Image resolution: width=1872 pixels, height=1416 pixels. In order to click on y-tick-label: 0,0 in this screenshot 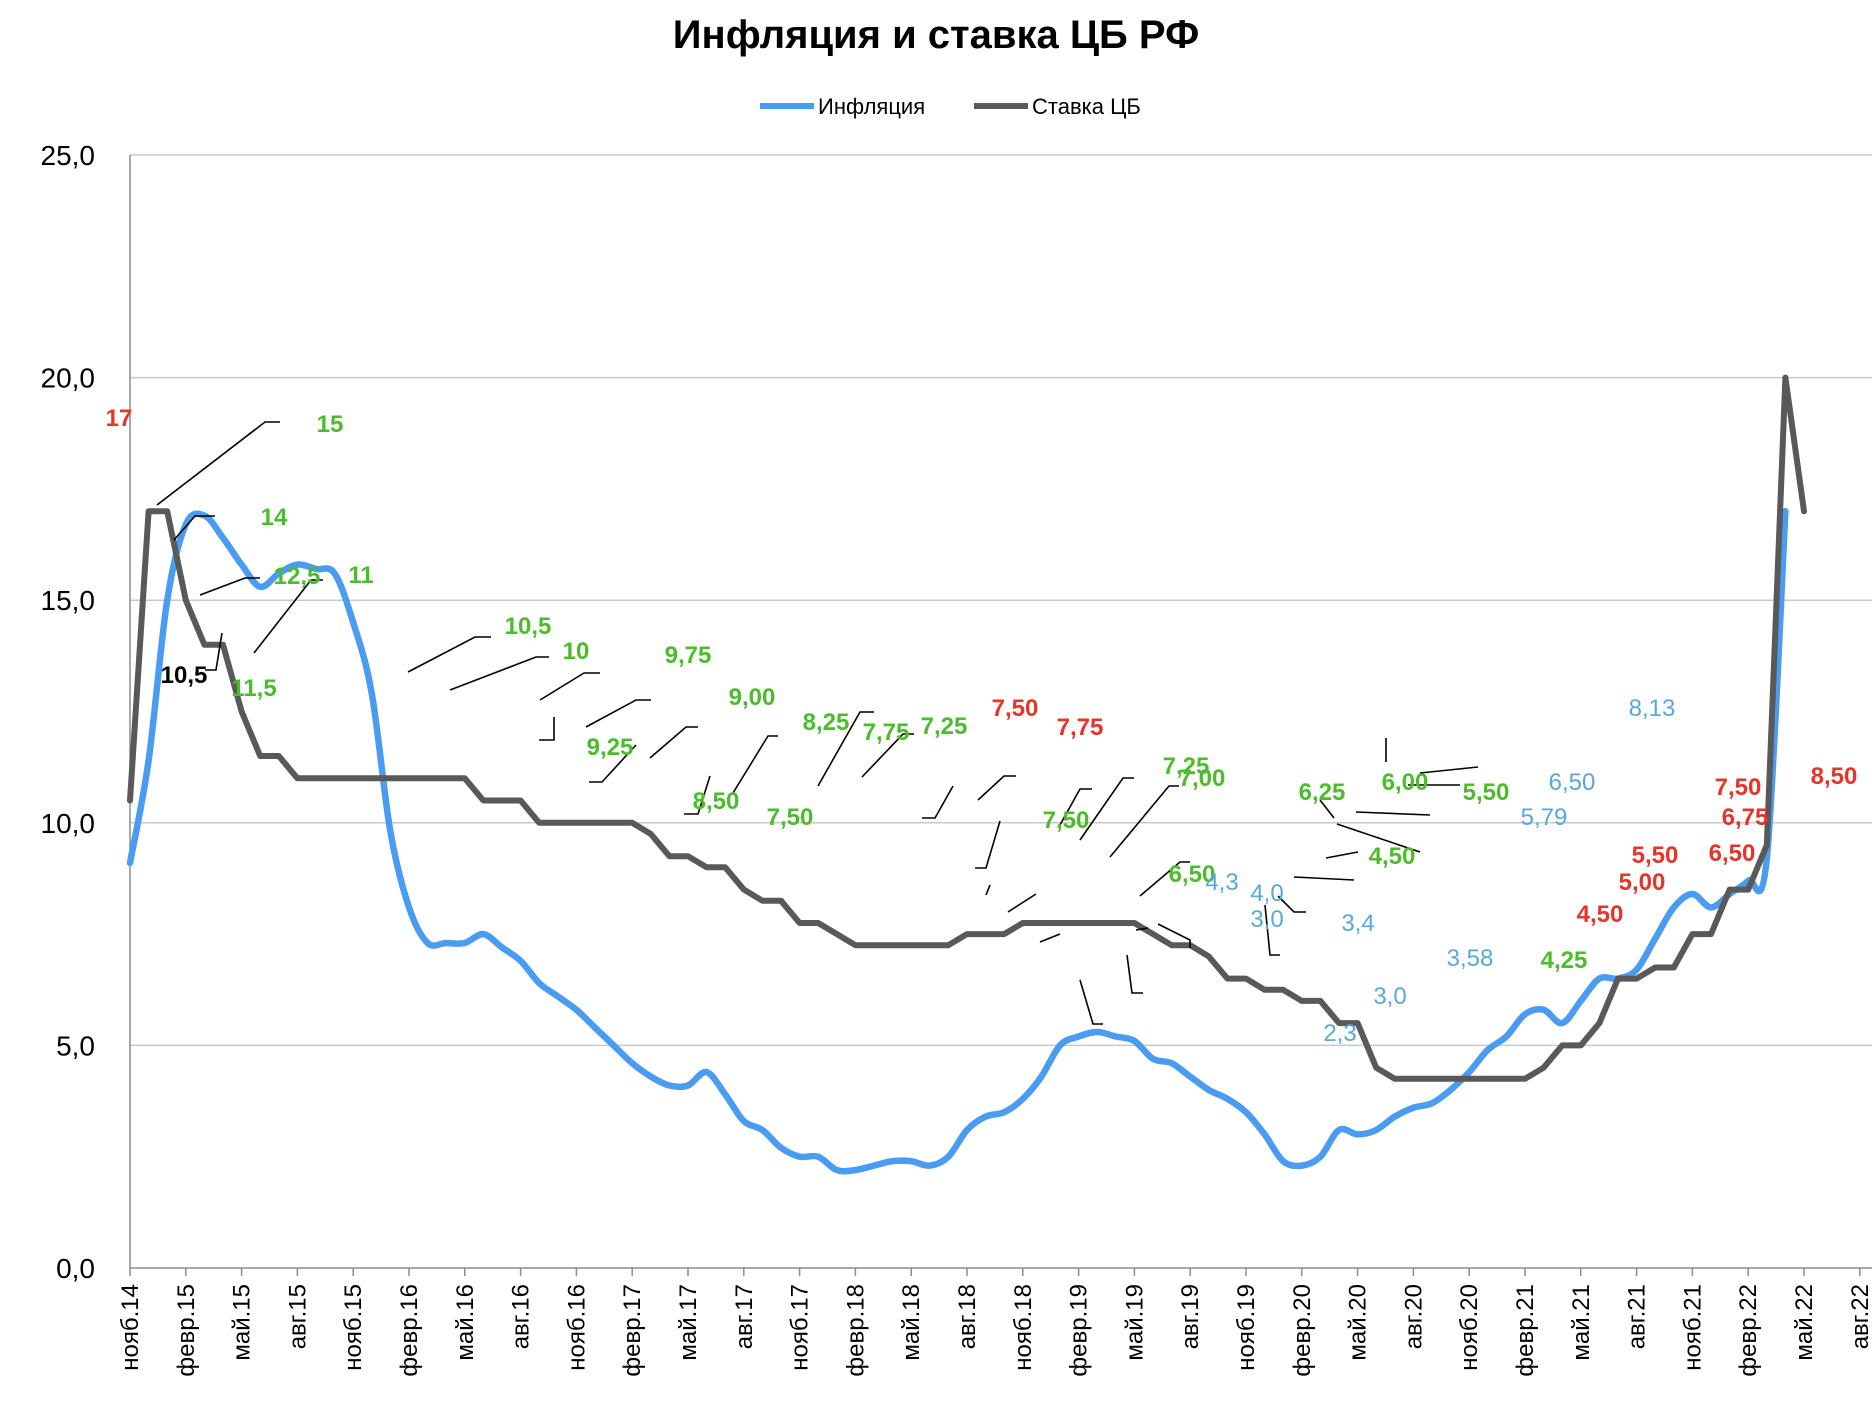, I will do `click(75, 1268)`.